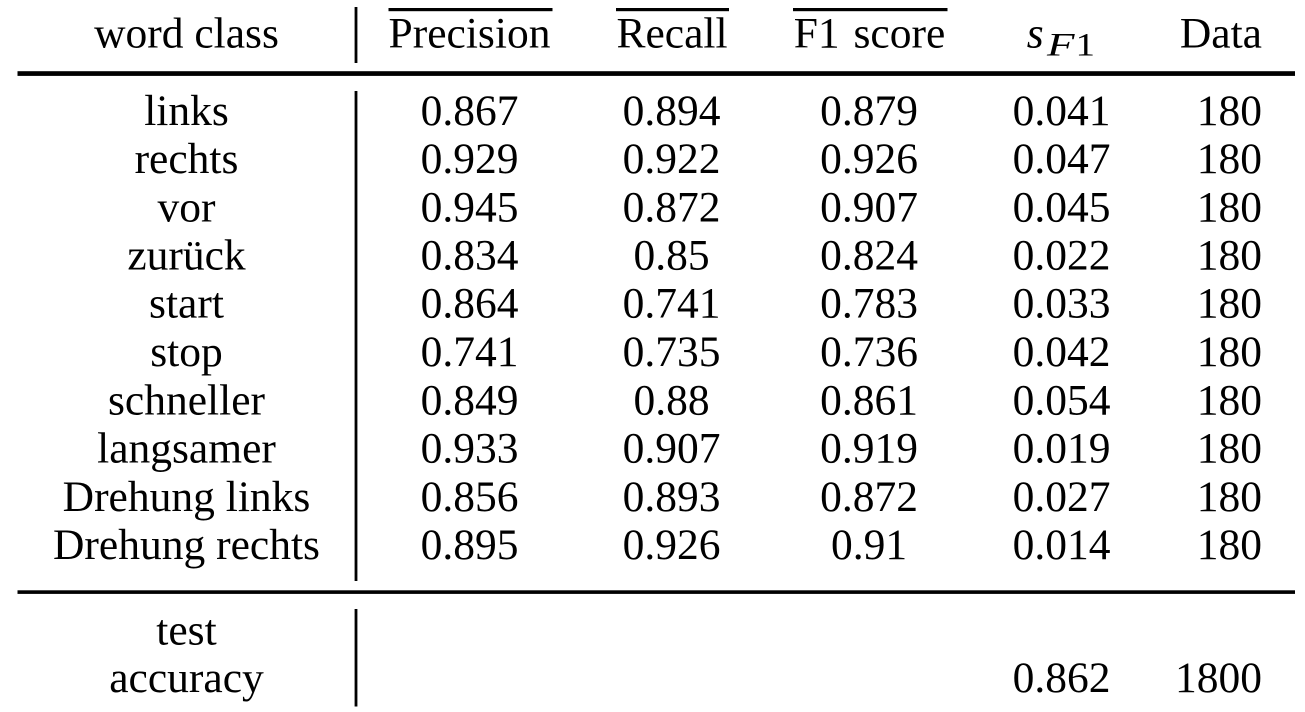  I want to click on svg-text: 0.045, so click(1062, 207).